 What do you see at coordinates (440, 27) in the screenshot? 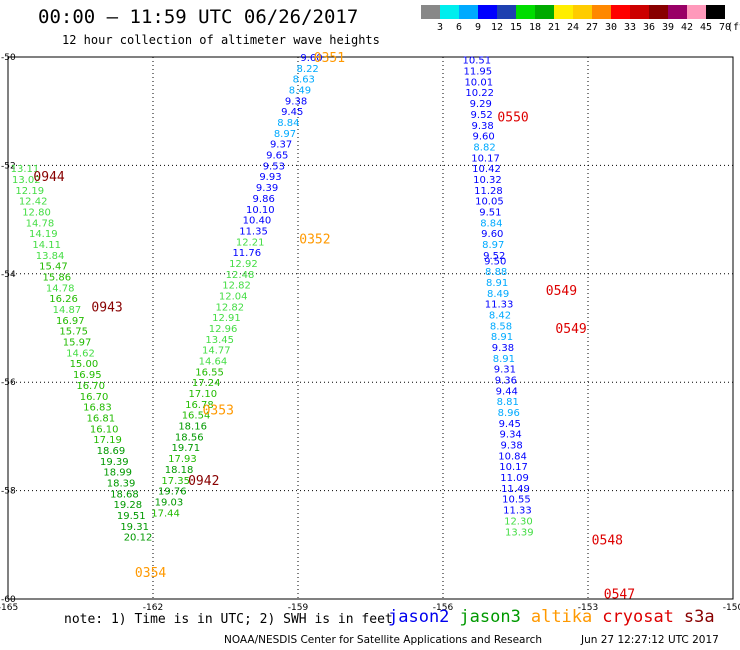
I see `scale-label: 3` at bounding box center [440, 27].